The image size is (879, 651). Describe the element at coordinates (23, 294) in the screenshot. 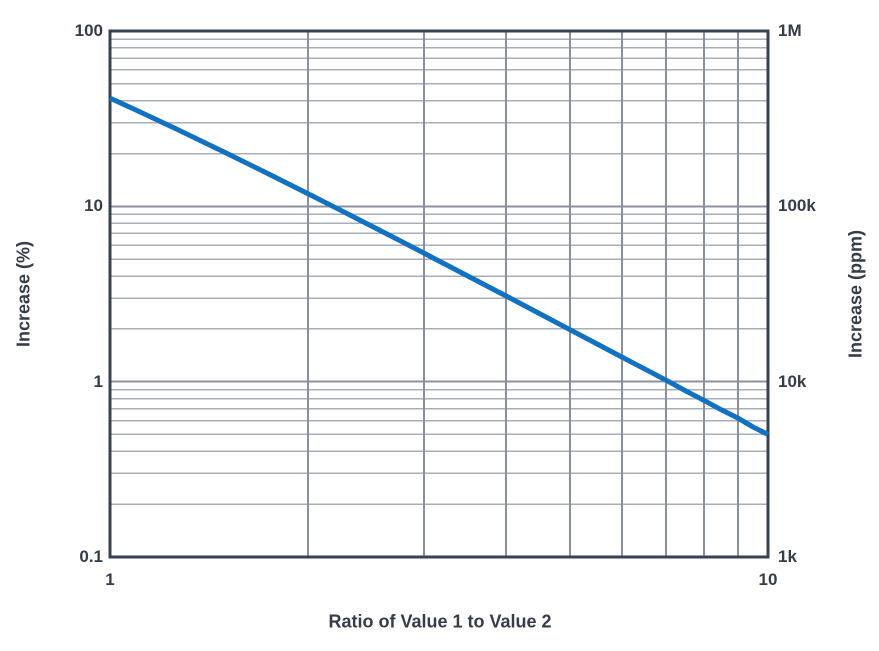

I see `y-axis-left-title: Increase (%)` at that location.